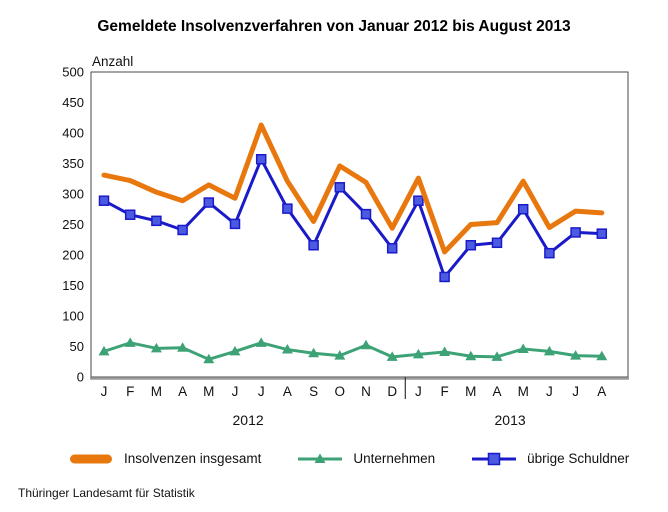  What do you see at coordinates (578, 458) in the screenshot?
I see `legend-label-uebrige-schuldner: übrige Schuldner` at bounding box center [578, 458].